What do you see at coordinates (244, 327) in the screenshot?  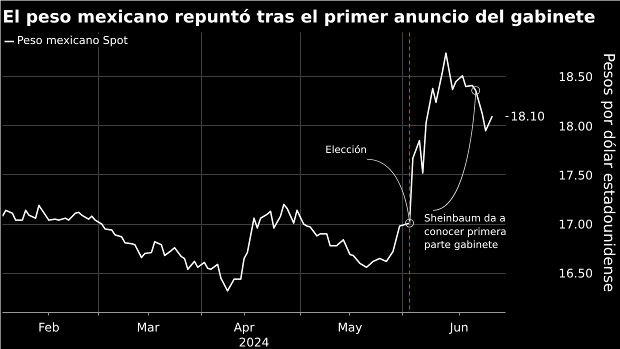 I see `x-tick-label: Apr` at bounding box center [244, 327].